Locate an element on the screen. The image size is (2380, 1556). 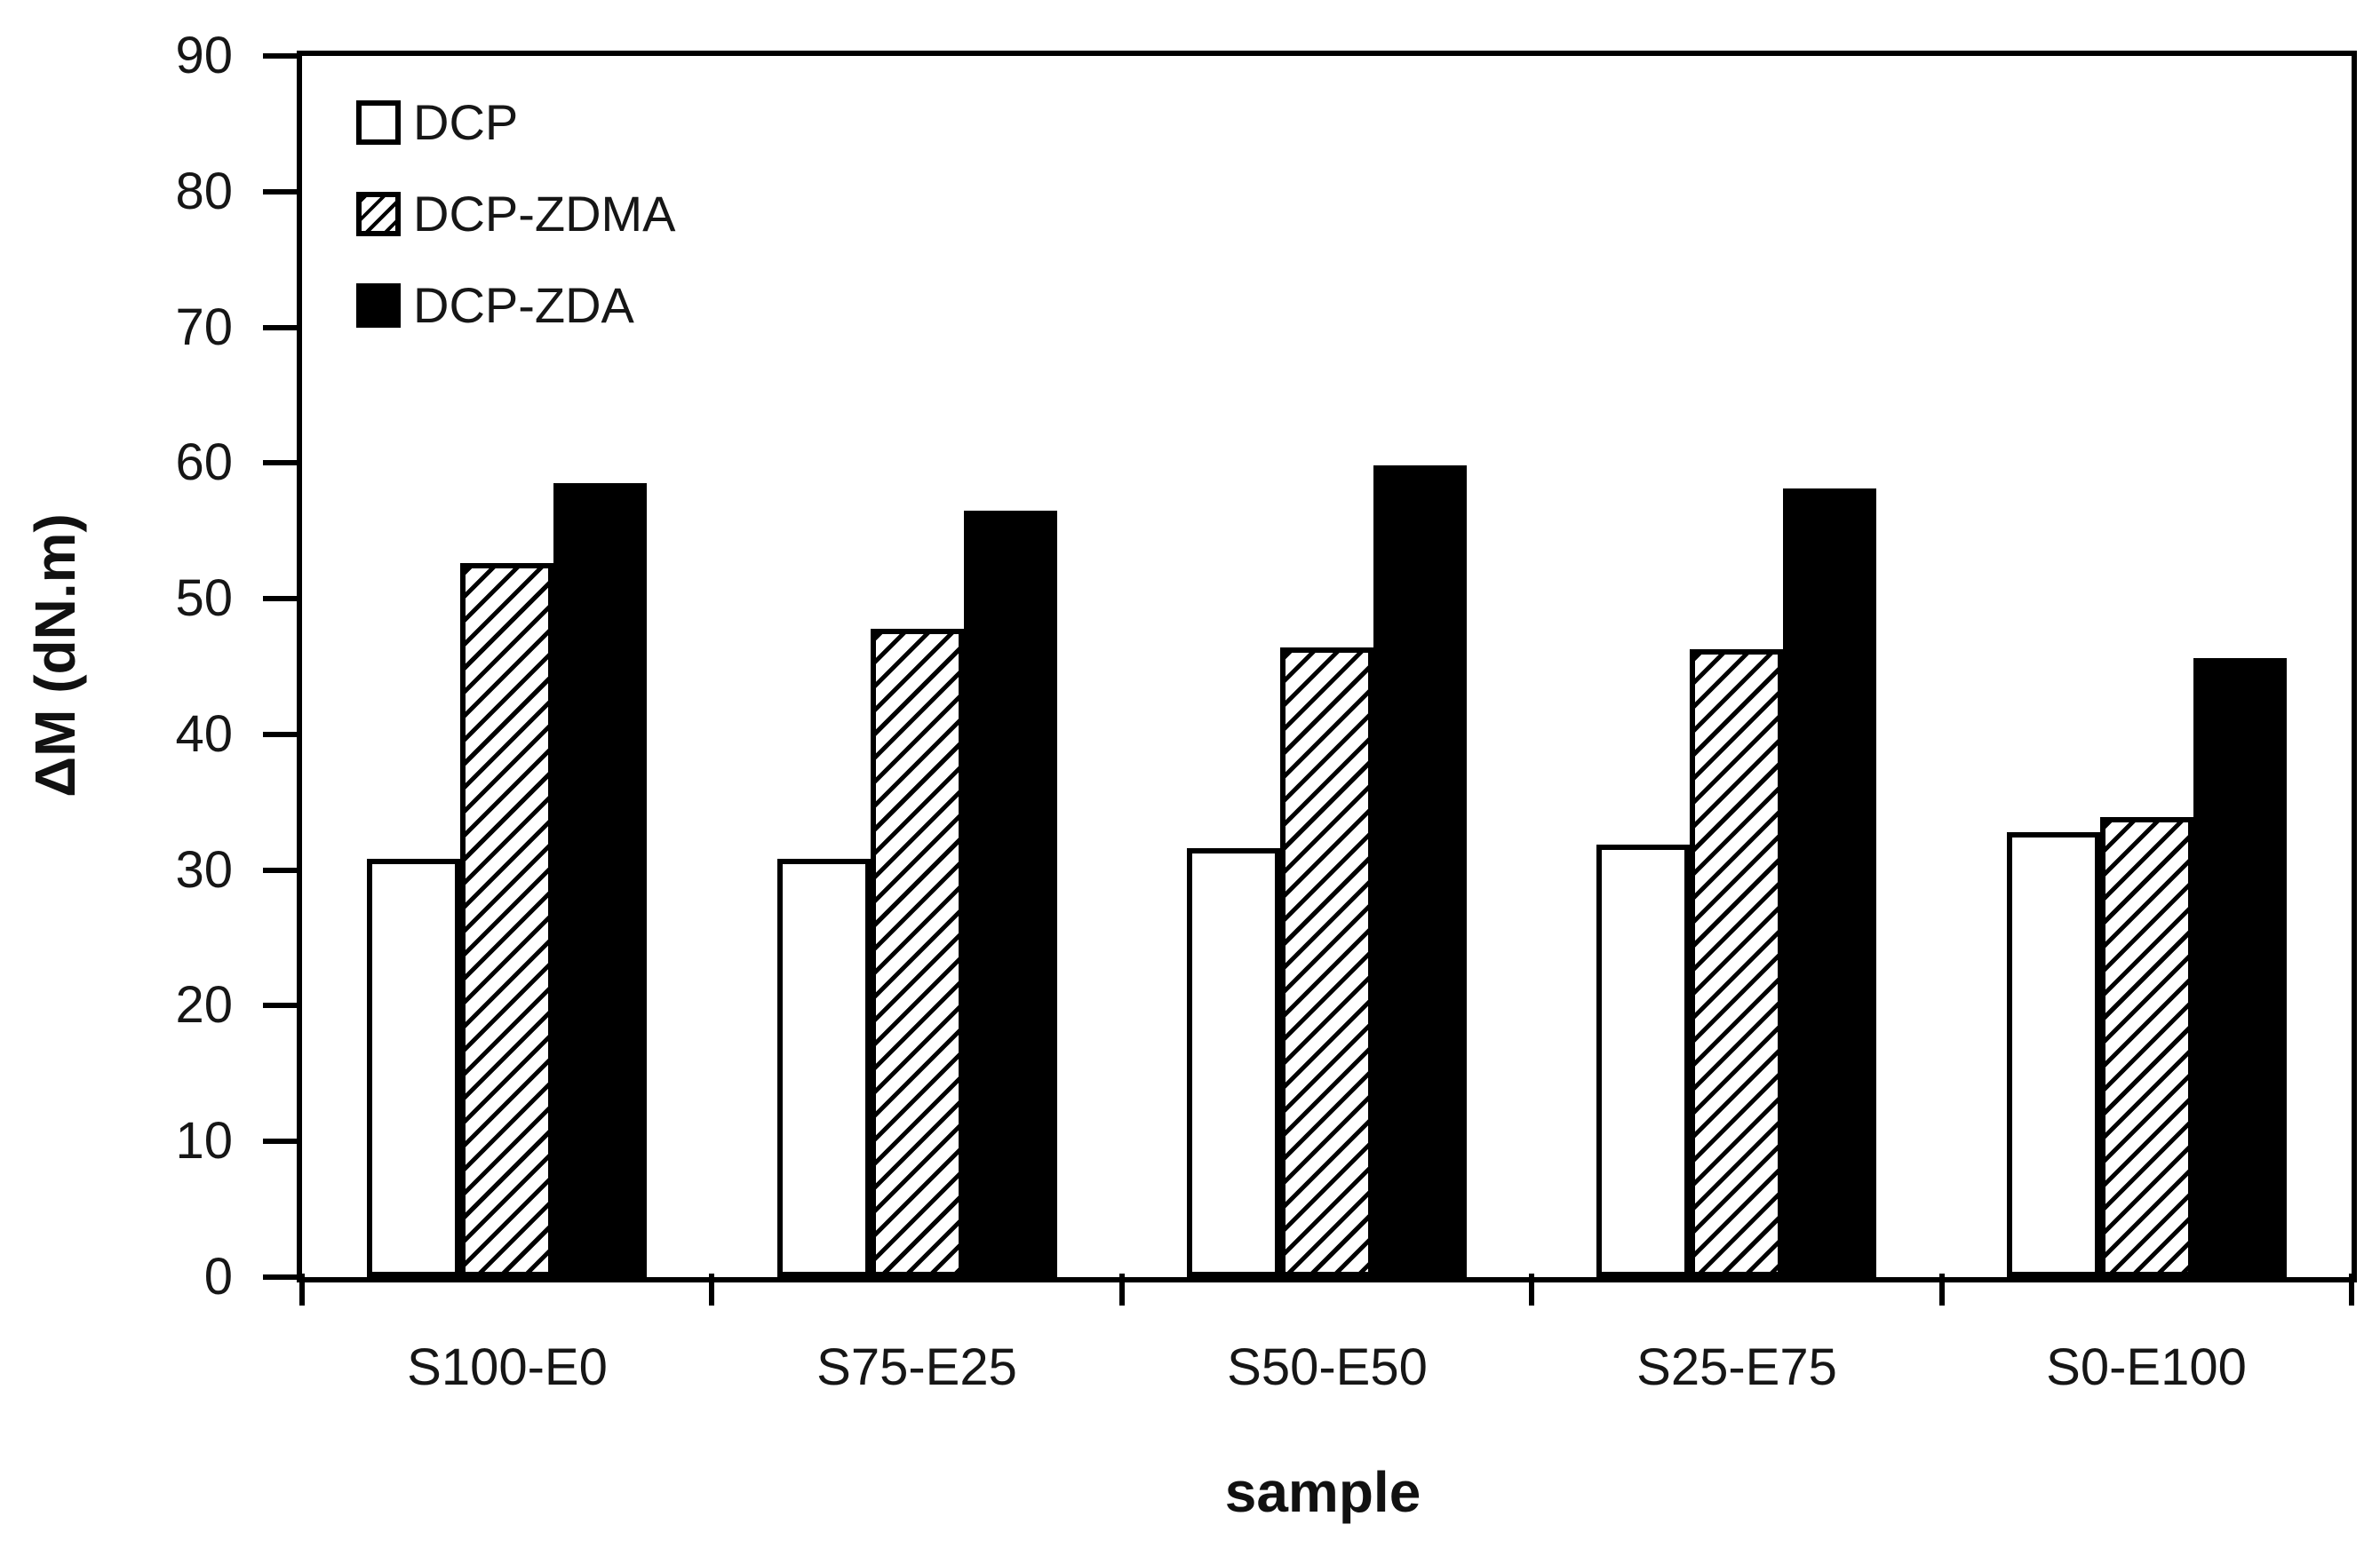
y-tick-label: 80 is located at coordinates (204, 191).